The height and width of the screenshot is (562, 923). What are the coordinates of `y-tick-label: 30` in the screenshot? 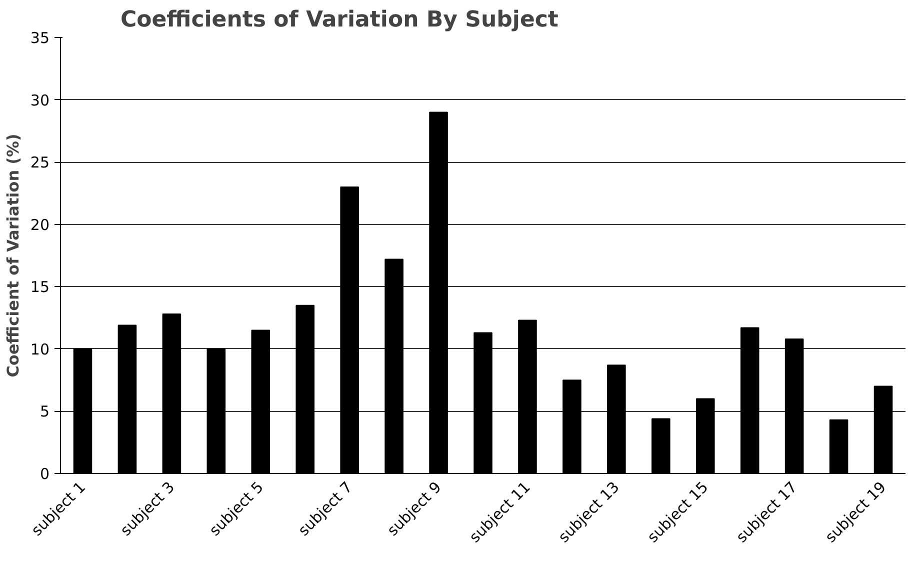 It's located at (40, 100).